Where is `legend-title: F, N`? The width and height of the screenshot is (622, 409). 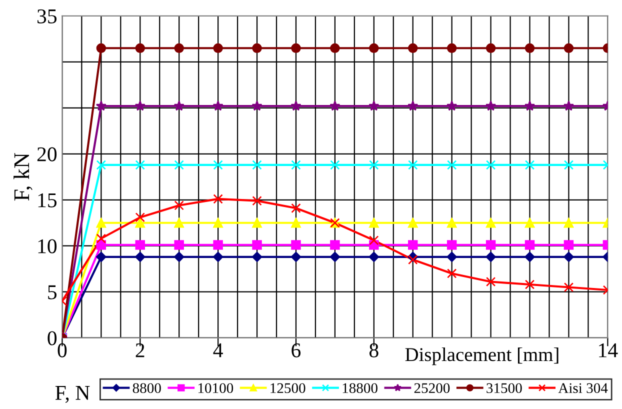 legend-title: F, N is located at coordinates (72, 394).